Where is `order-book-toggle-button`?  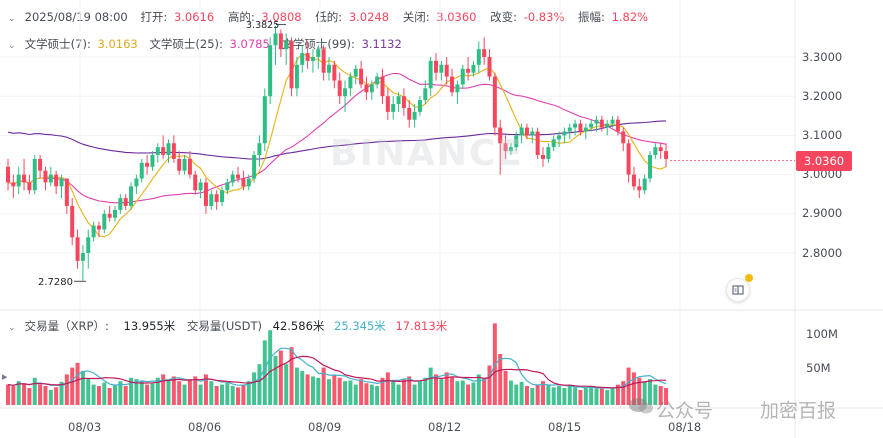 order-book-toggle-button is located at coordinates (739, 288).